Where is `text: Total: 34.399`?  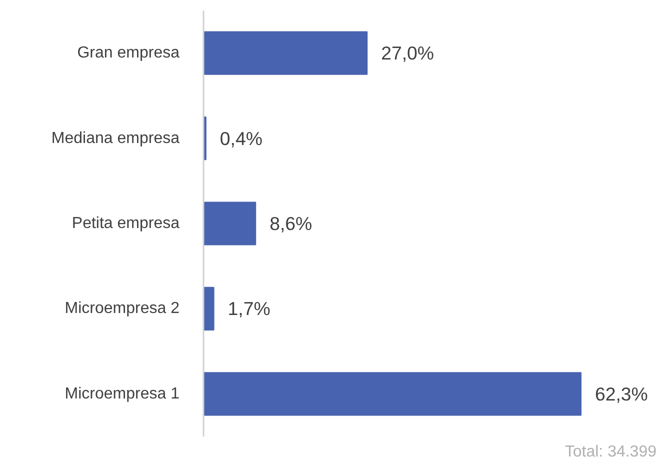
text: Total: 34.399 is located at coordinates (610, 452).